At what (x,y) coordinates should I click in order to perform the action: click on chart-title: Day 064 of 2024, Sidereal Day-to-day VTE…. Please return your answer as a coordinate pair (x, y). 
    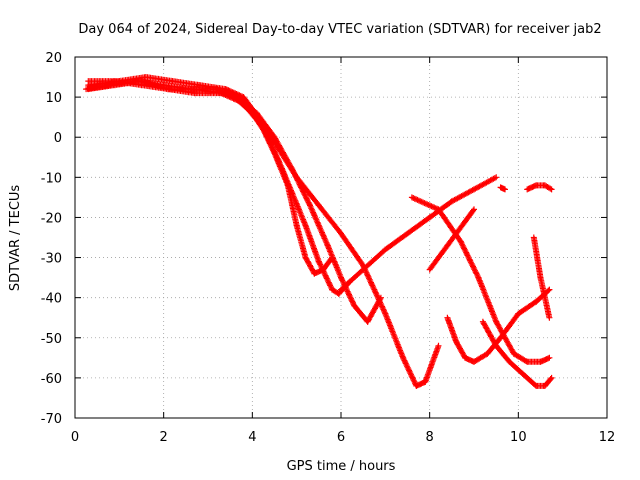
    Looking at the image, I should click on (339, 29).